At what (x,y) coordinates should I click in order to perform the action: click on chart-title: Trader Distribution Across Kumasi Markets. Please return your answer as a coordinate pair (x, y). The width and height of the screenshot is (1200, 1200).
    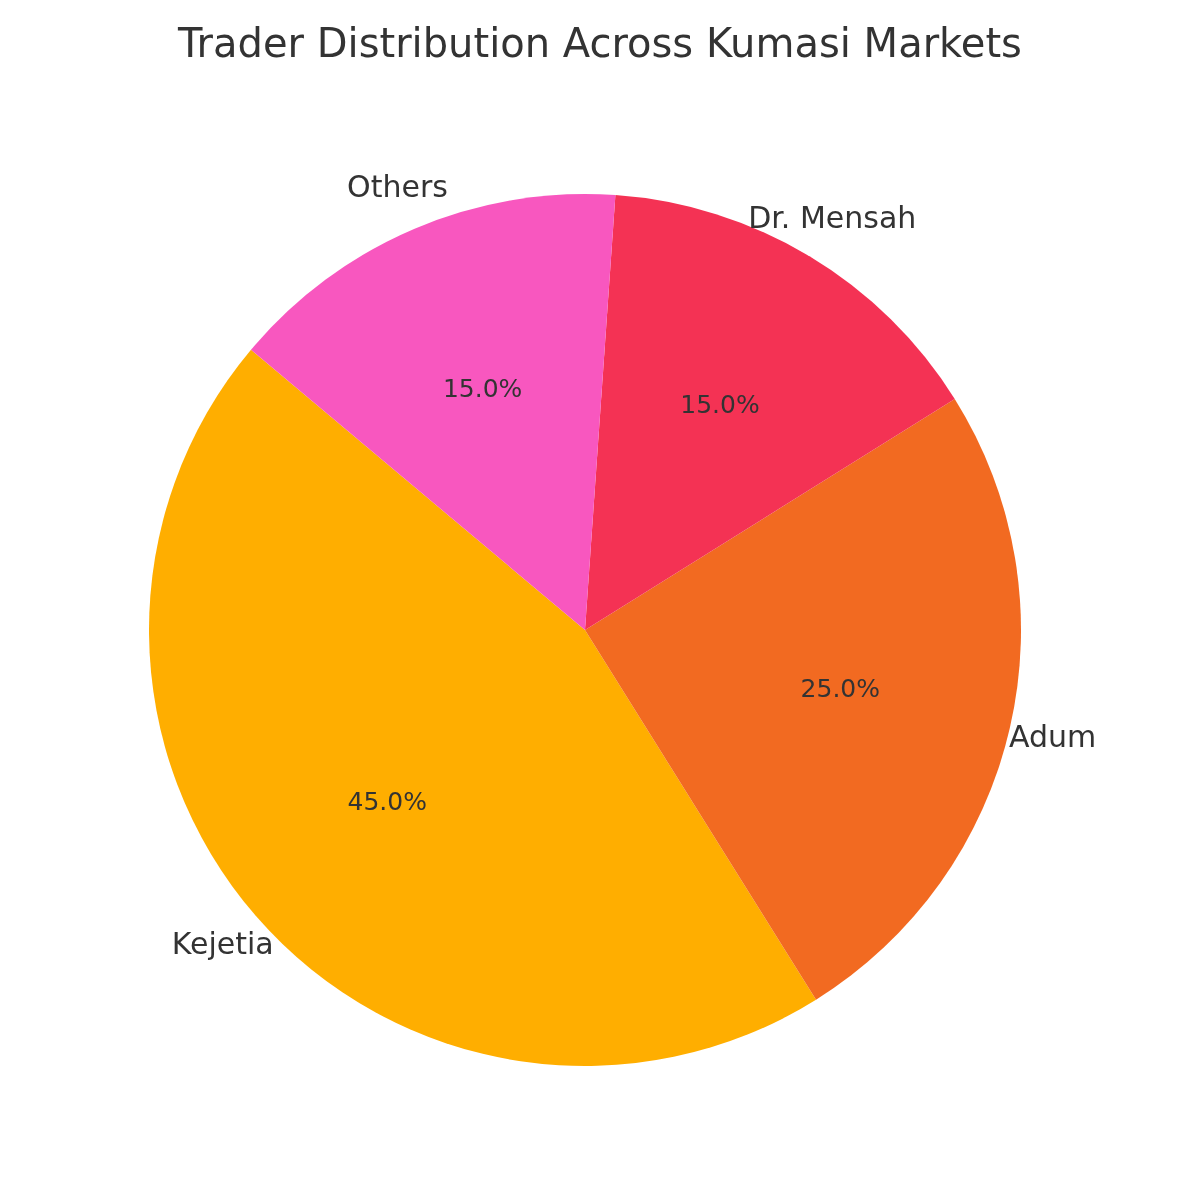
    Looking at the image, I should click on (599, 43).